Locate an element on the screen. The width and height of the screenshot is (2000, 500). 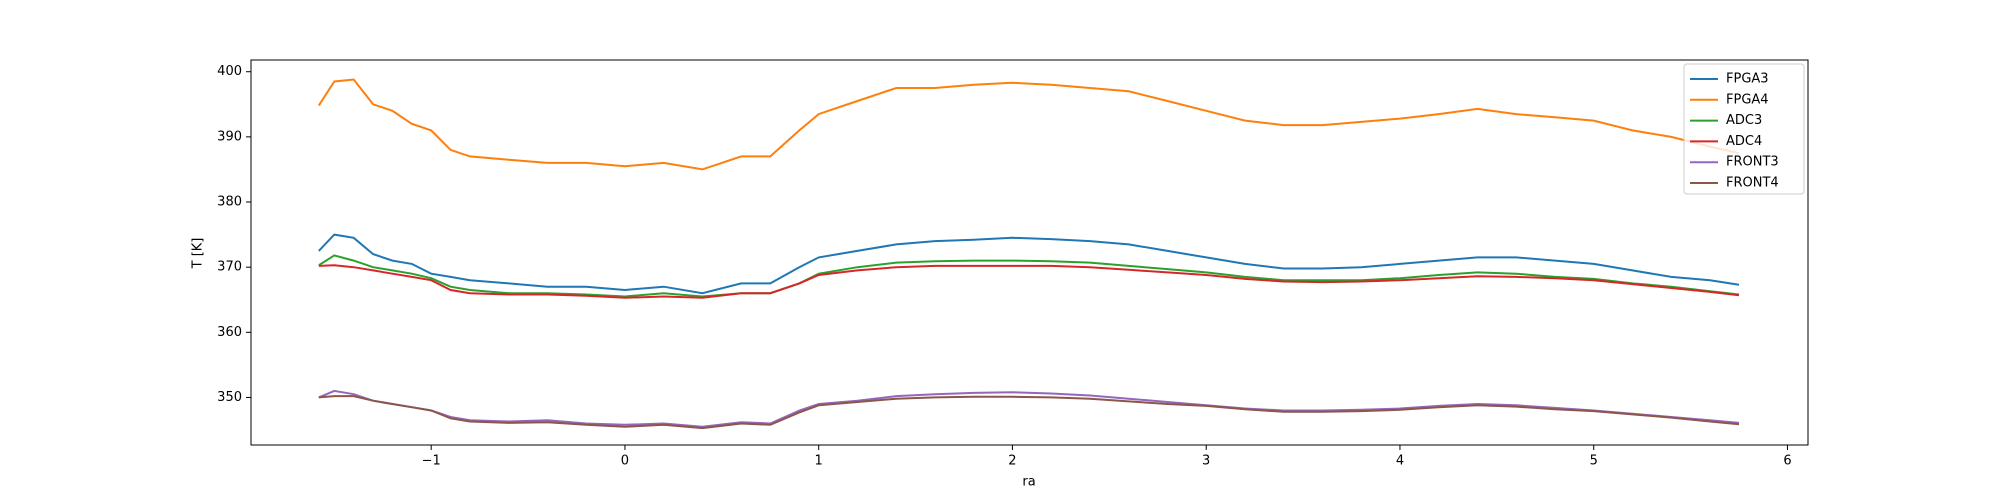
x-tick-label: 6 is located at coordinates (1787, 461).